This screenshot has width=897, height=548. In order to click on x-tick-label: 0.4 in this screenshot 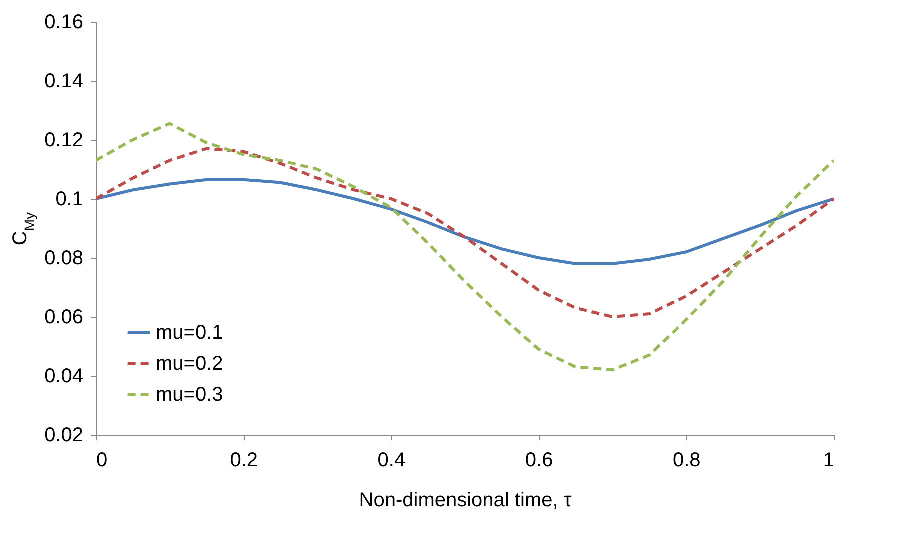, I will do `click(392, 461)`.